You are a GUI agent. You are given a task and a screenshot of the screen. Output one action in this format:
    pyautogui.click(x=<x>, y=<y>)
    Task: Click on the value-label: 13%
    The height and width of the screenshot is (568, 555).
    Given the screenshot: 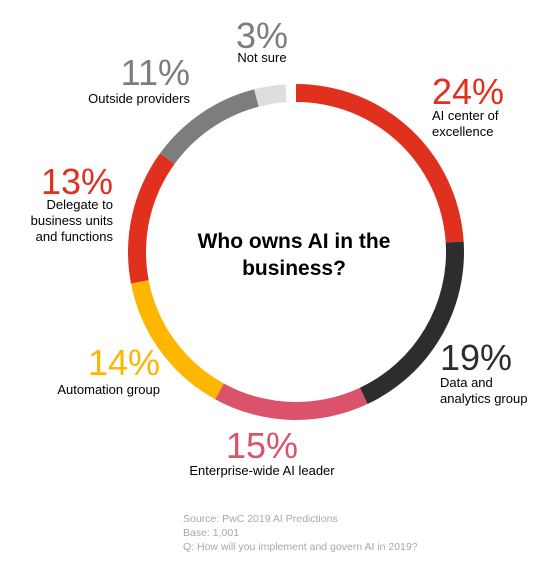 What is the action you would take?
    pyautogui.click(x=76, y=181)
    